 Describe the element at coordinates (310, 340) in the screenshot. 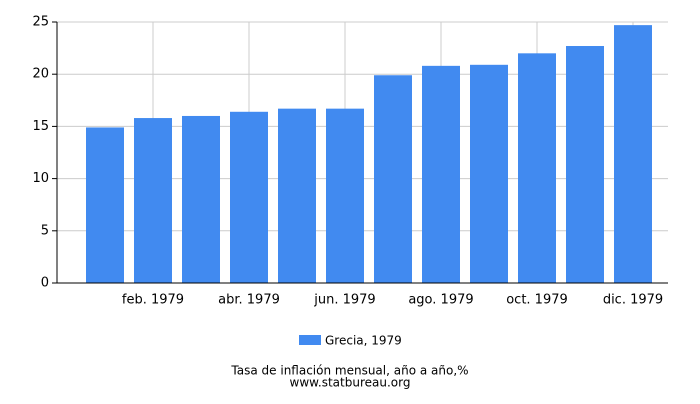

I see `legend-swatch` at that location.